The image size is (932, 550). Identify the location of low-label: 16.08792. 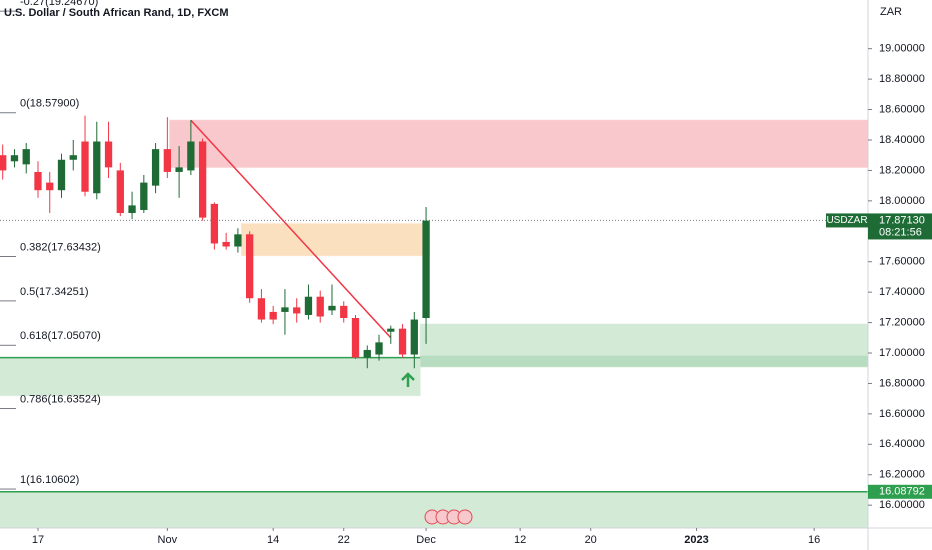
(902, 492).